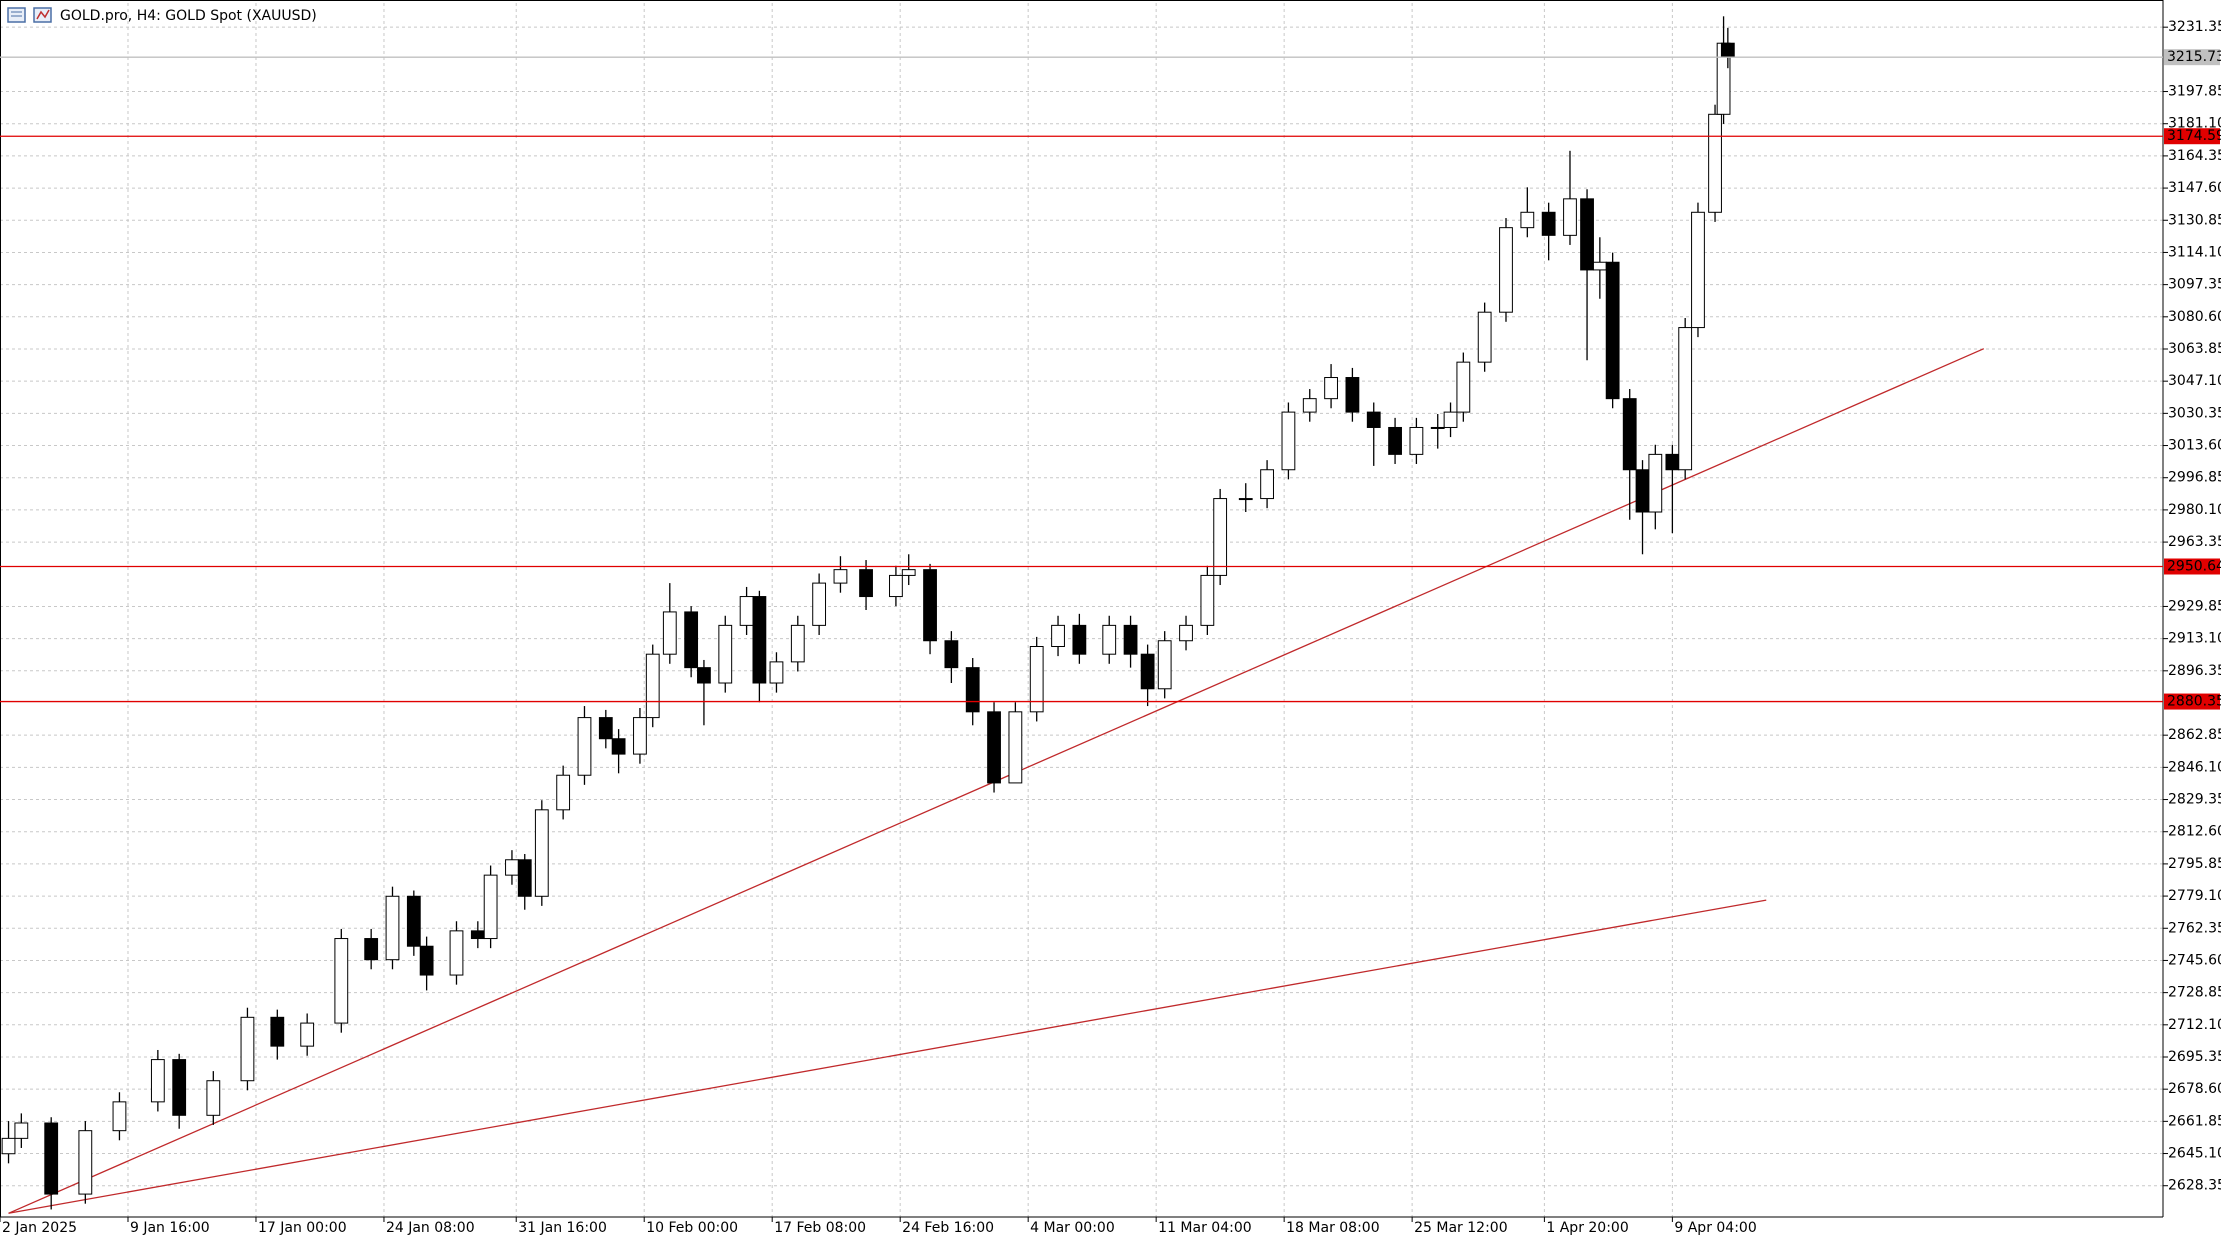 This screenshot has width=2221, height=1236. Describe the element at coordinates (43, 14) in the screenshot. I see `icon` at that location.